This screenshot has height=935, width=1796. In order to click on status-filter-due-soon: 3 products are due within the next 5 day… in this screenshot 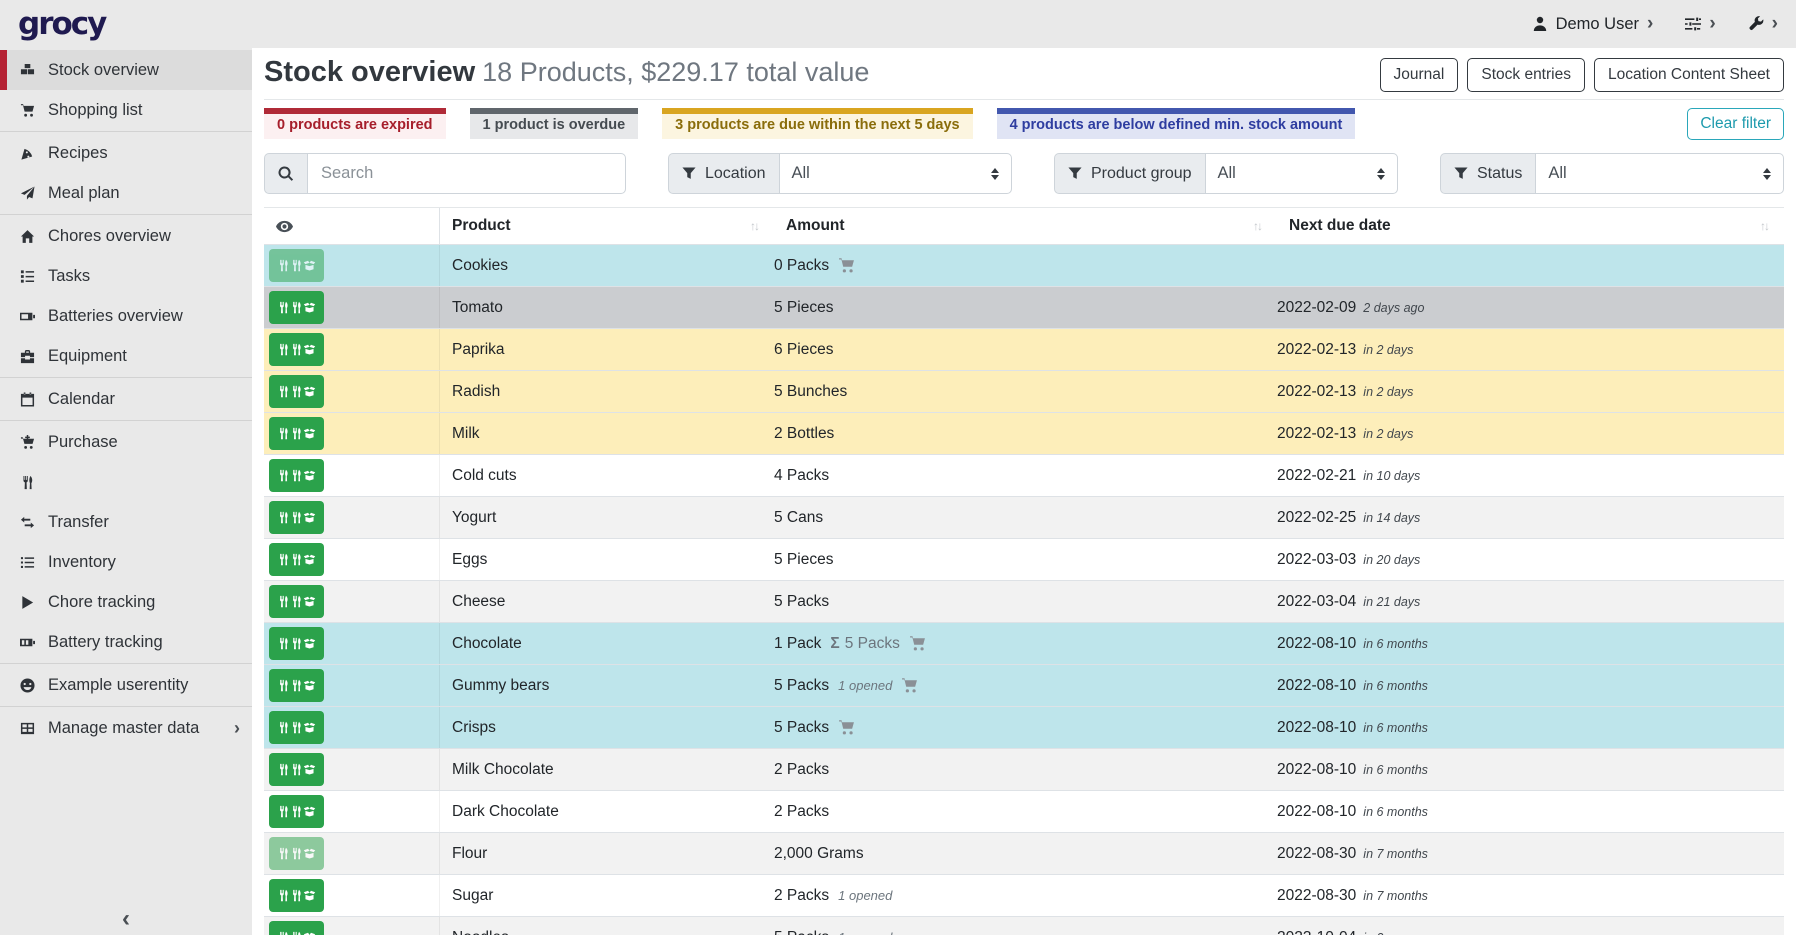, I will do `click(817, 123)`.